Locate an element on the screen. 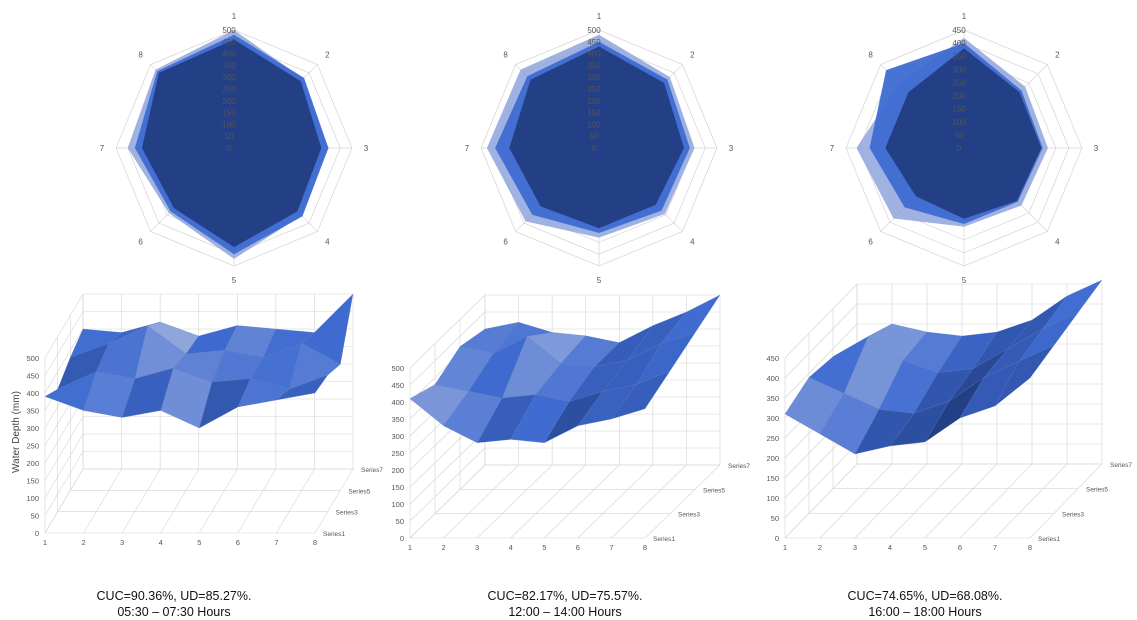 The image size is (1137, 620). caption-morning-stats: CUC=90.36%, UD=85.27%. is located at coordinates (174, 596).